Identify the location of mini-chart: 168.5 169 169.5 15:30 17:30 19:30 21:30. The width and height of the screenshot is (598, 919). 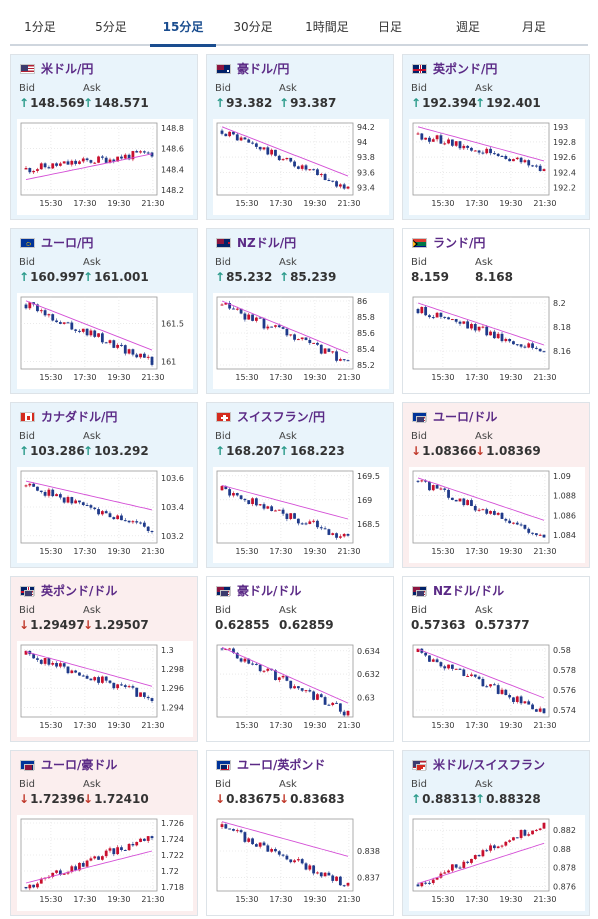
(301, 515).